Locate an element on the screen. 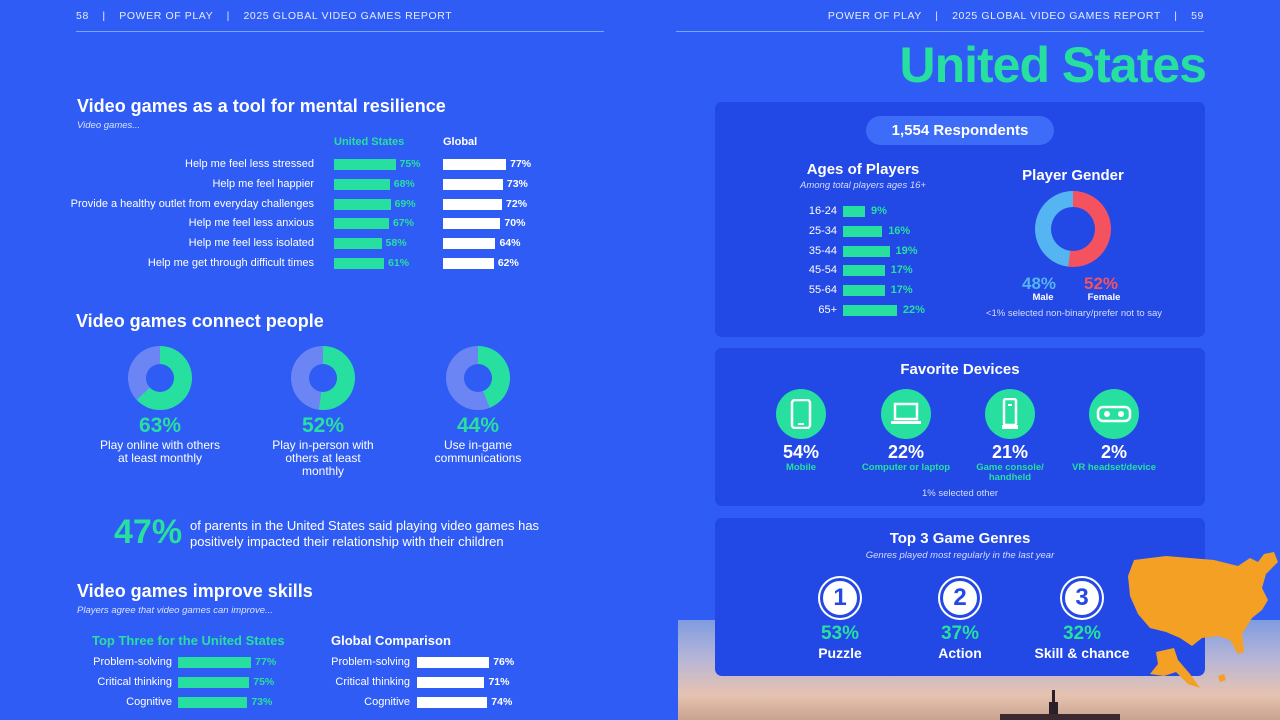 The image size is (1280, 720). skills-us-header: Top Three for the United States is located at coordinates (188, 640).